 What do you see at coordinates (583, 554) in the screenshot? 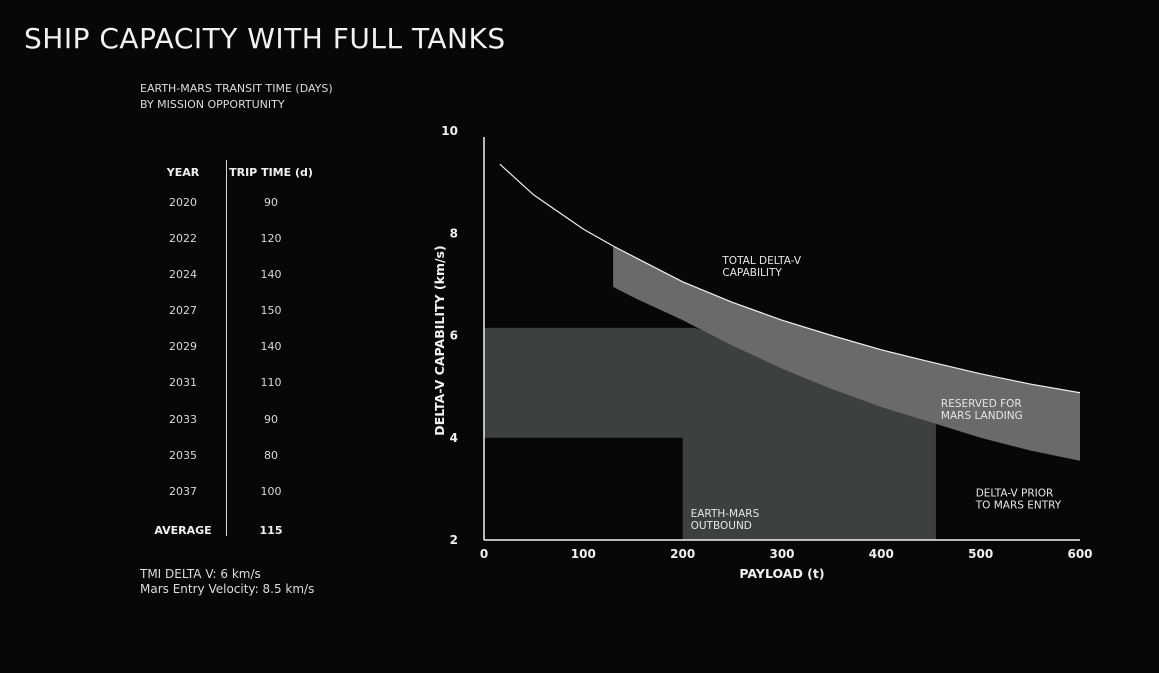
I see `x-tick-label: 100` at bounding box center [583, 554].